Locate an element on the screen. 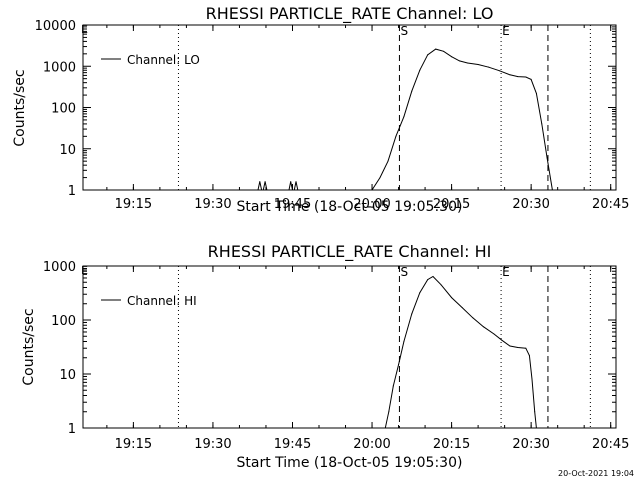 The width and height of the screenshot is (640, 480). legend-label: Channel: LO is located at coordinates (163, 60).